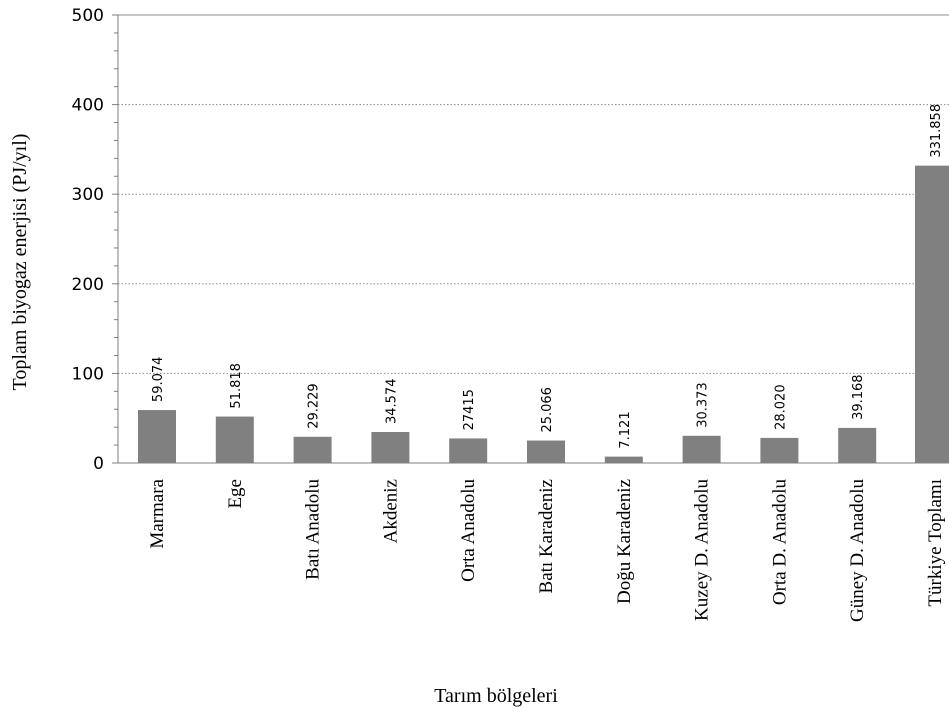  What do you see at coordinates (88, 285) in the screenshot?
I see `y-tick-label: 200` at bounding box center [88, 285].